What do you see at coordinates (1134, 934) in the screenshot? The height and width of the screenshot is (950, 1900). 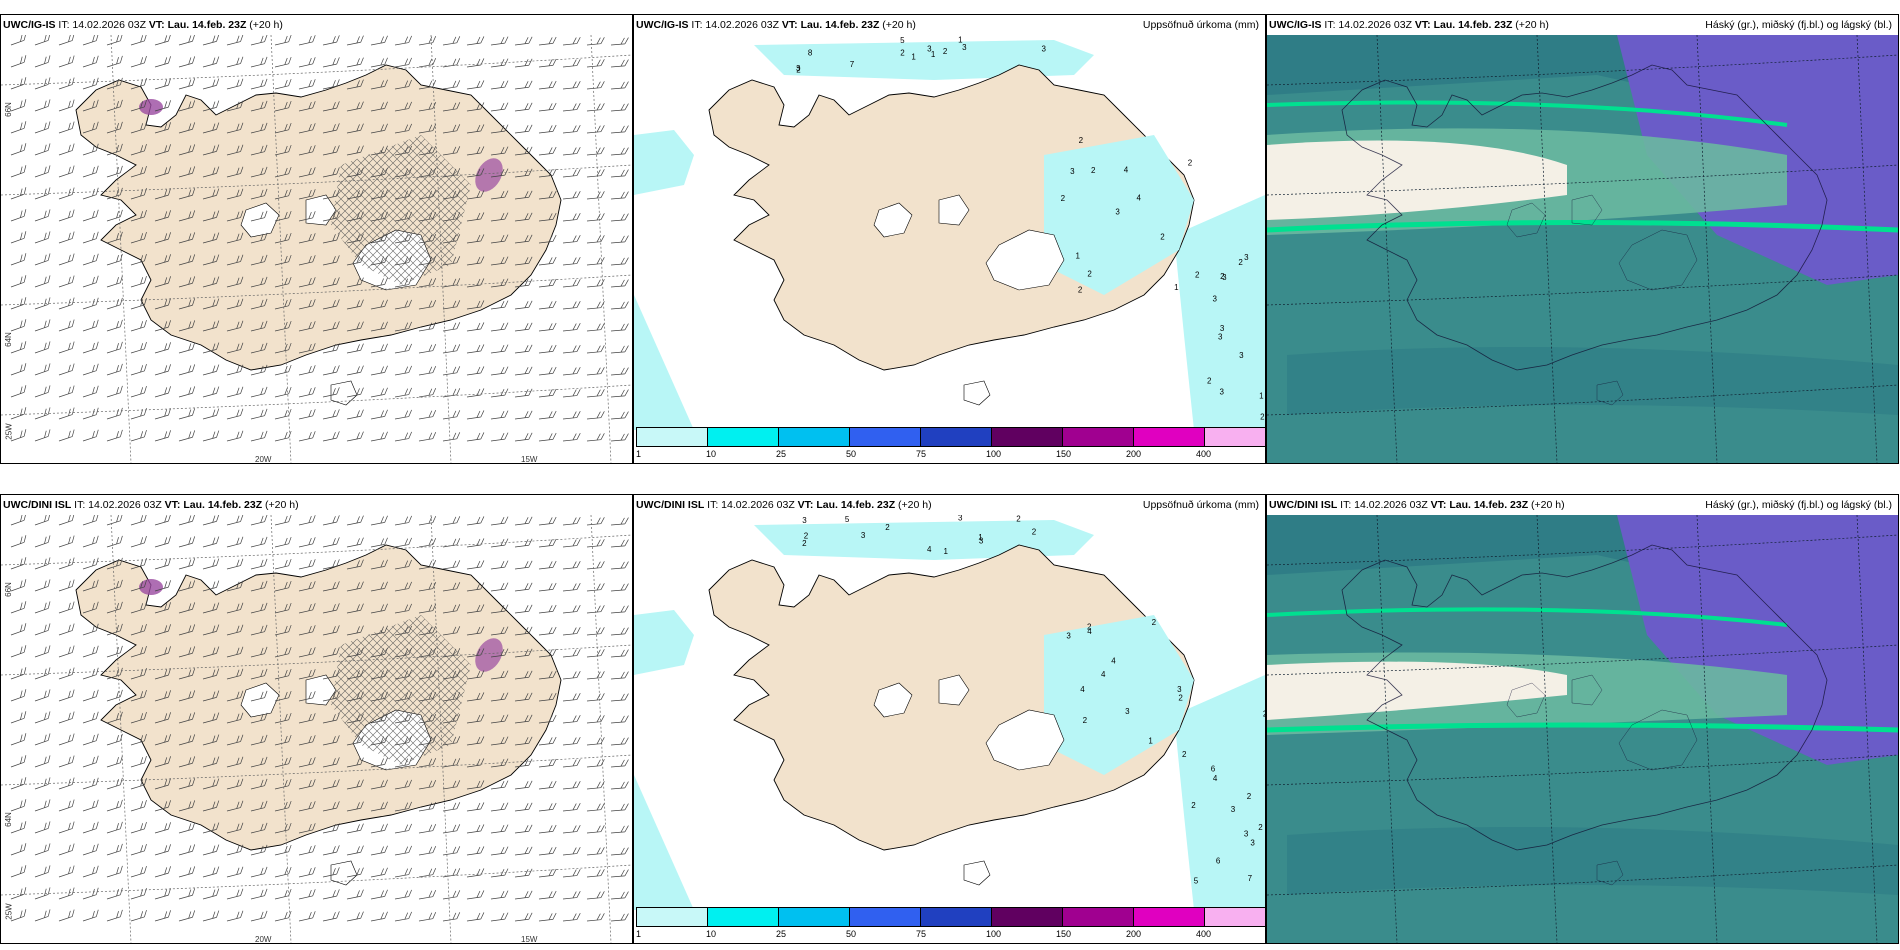 I see `colorbar-tick-label: 200` at bounding box center [1134, 934].